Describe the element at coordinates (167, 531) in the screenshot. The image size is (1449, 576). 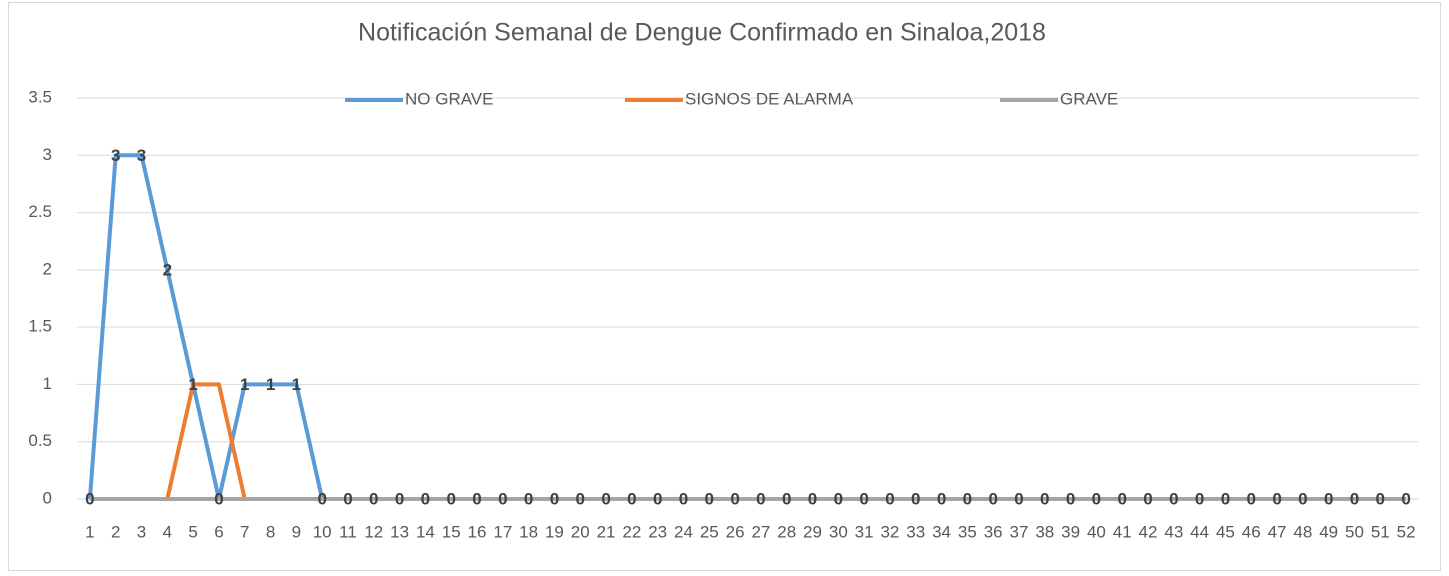
I see `x-tick-label: 4` at that location.